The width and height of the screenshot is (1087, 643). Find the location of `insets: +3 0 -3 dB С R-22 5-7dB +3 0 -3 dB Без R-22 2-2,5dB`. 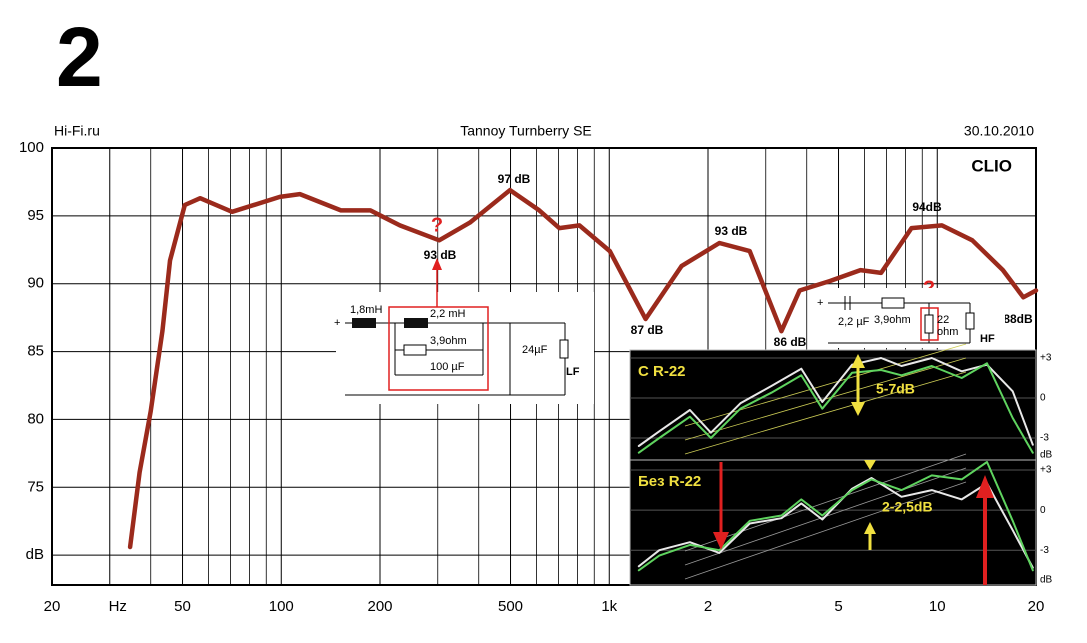

insets: +3 0 -3 dB С R-22 5-7dB +3 0 -3 dB Без R-22 2-2,5dB is located at coordinates (841, 464).